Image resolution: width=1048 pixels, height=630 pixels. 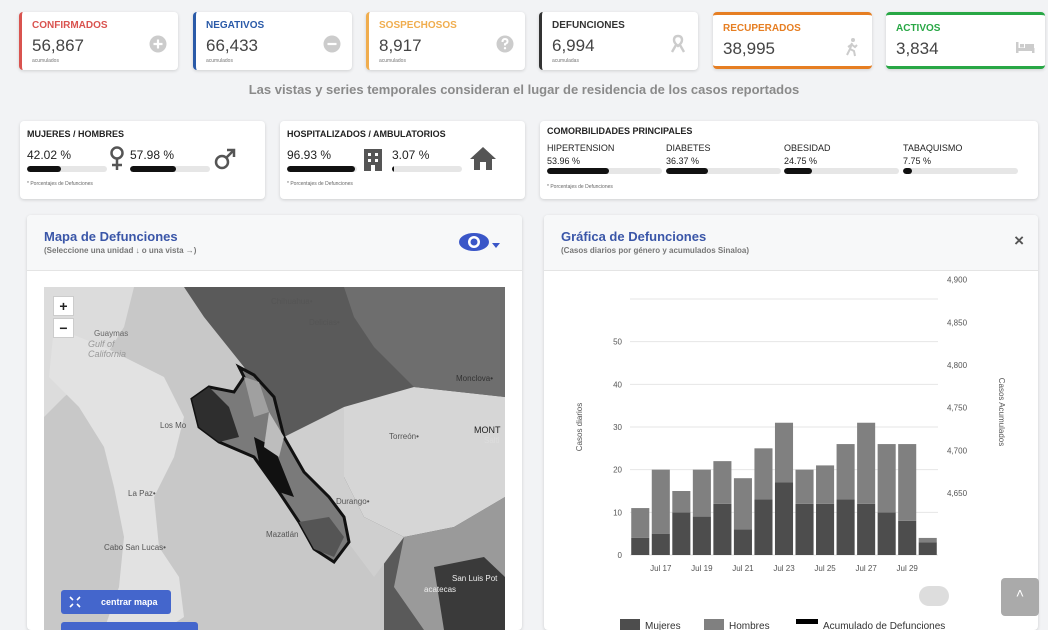 What do you see at coordinates (373, 160) in the screenshot?
I see `hospital-icon` at bounding box center [373, 160].